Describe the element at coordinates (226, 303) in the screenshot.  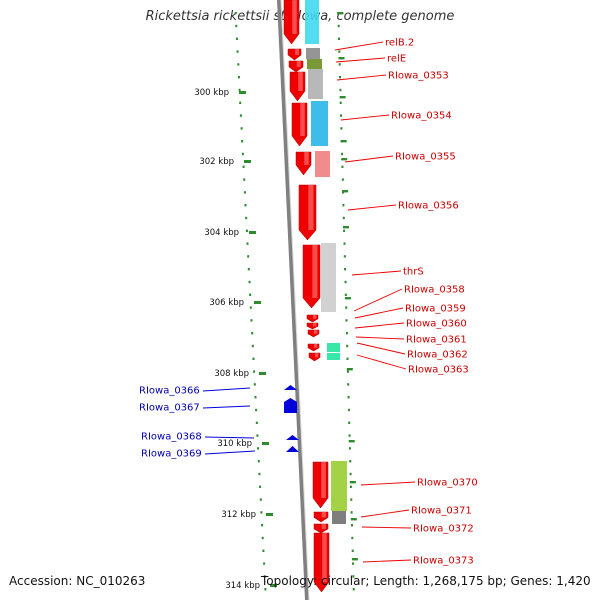
I see `scale-label: 306 kbp` at that location.